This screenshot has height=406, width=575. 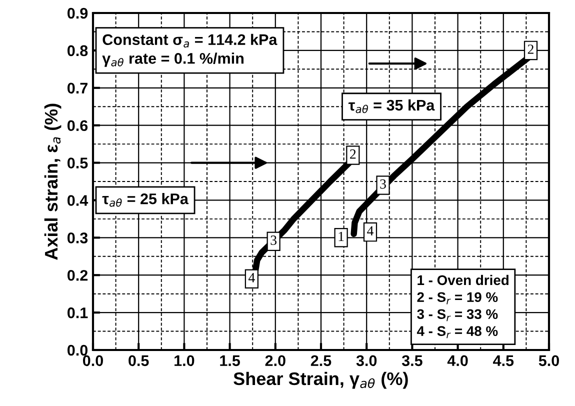 I want to click on x-tick-label: 3.0, so click(x=366, y=360).